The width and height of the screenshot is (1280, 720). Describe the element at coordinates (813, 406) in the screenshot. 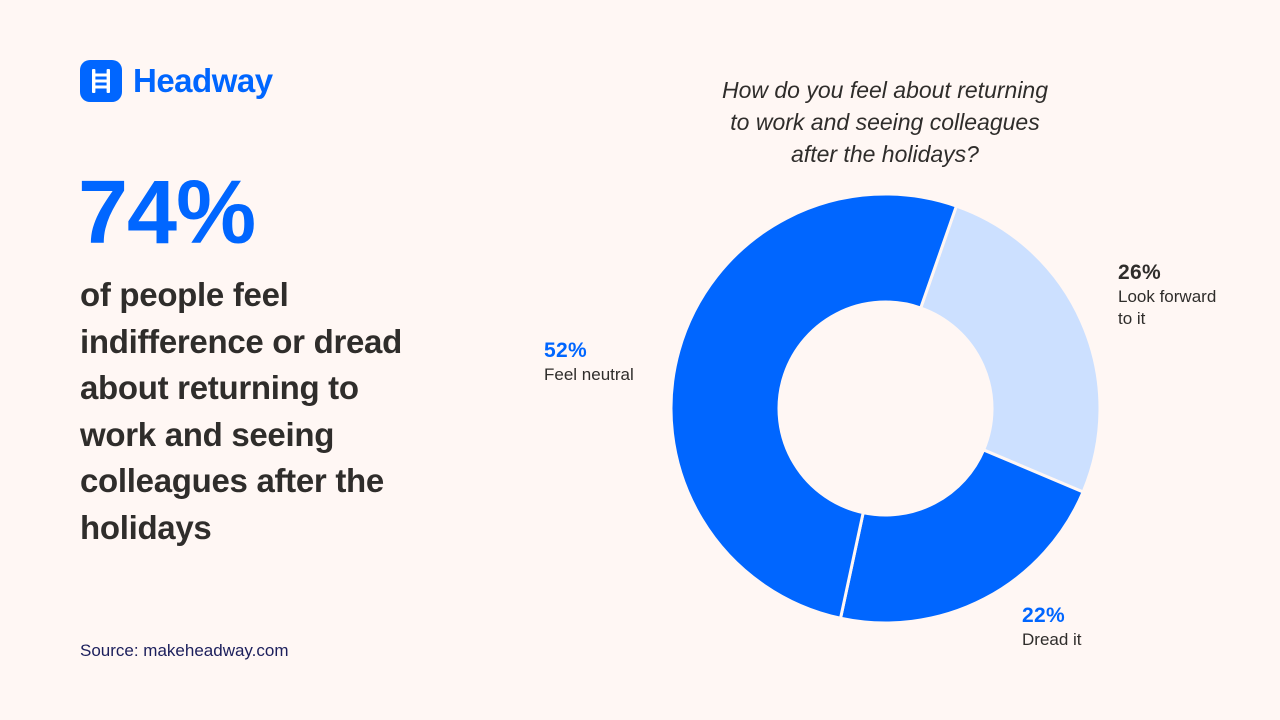

I see `donut-slice-feel-neutral` at that location.